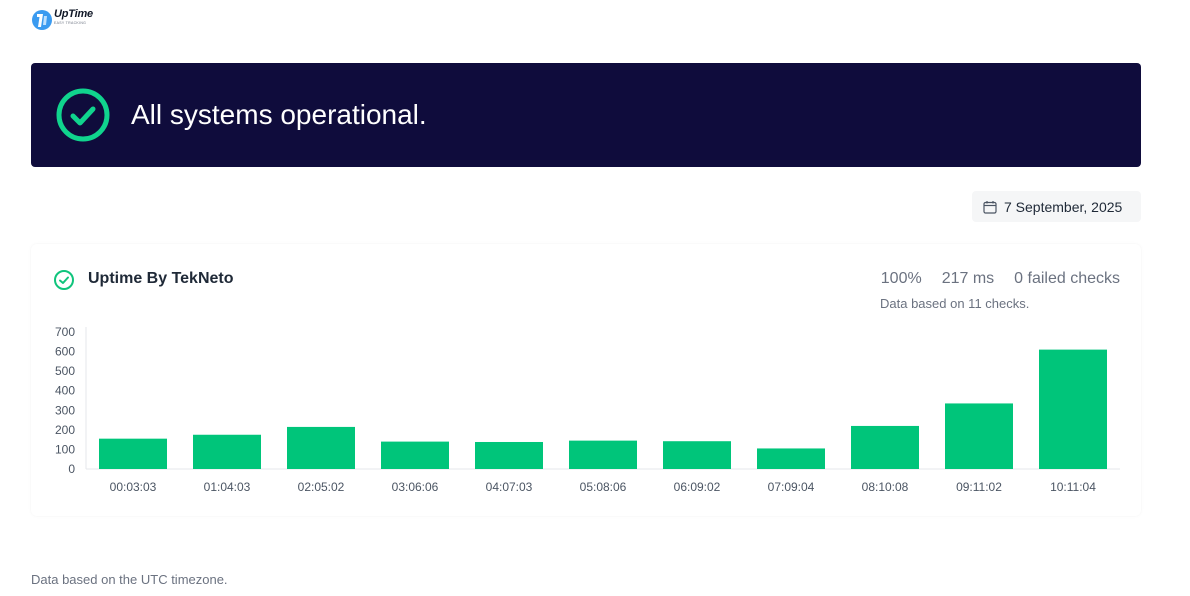 The height and width of the screenshot is (596, 1190). Describe the element at coordinates (279, 114) in the screenshot. I see `status-title: All systems operational.` at that location.